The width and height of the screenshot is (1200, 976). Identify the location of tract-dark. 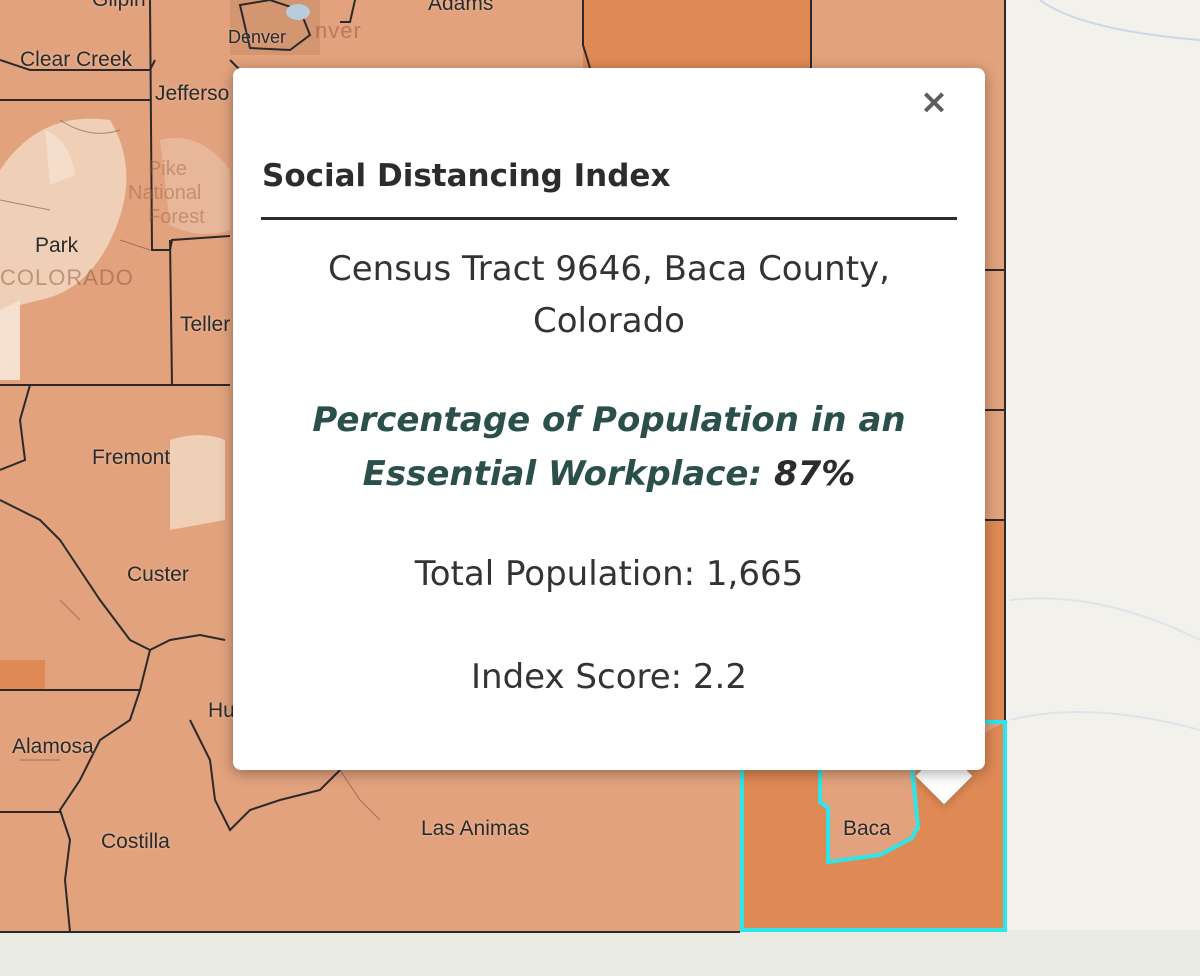
(22, 675).